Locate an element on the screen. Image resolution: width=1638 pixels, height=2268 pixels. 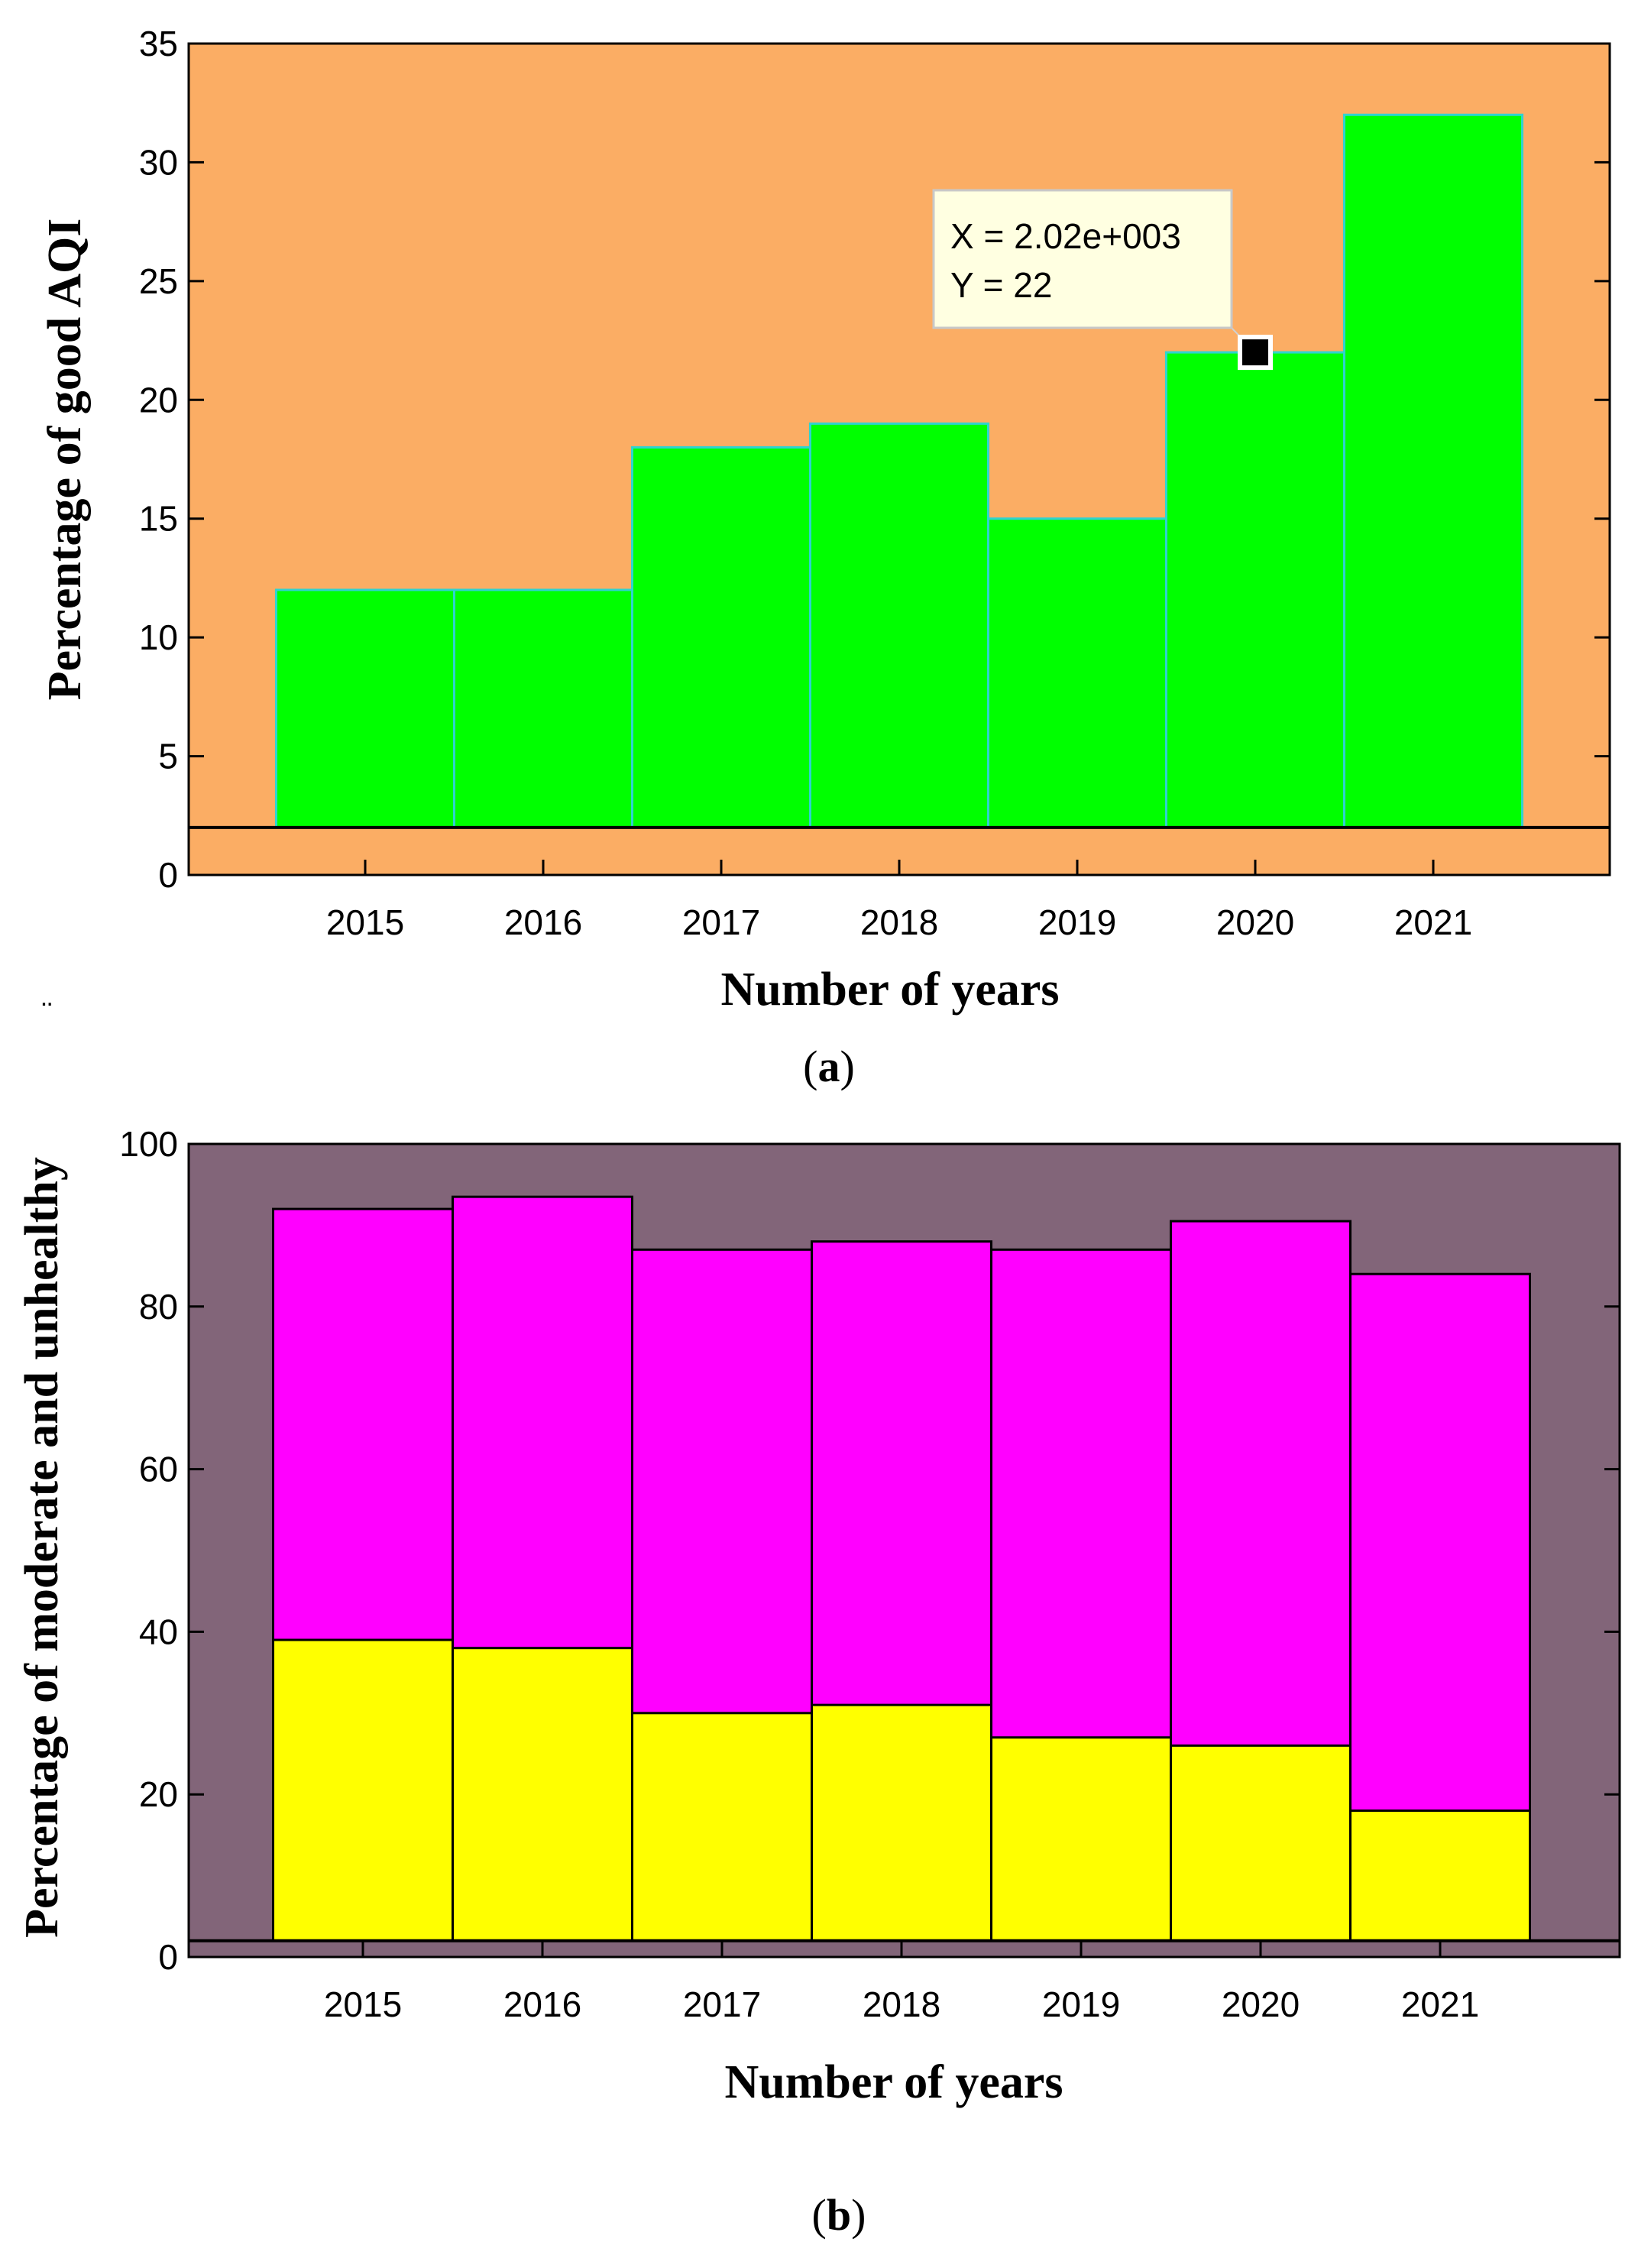
y-tick-label: 30 is located at coordinates (158, 162).